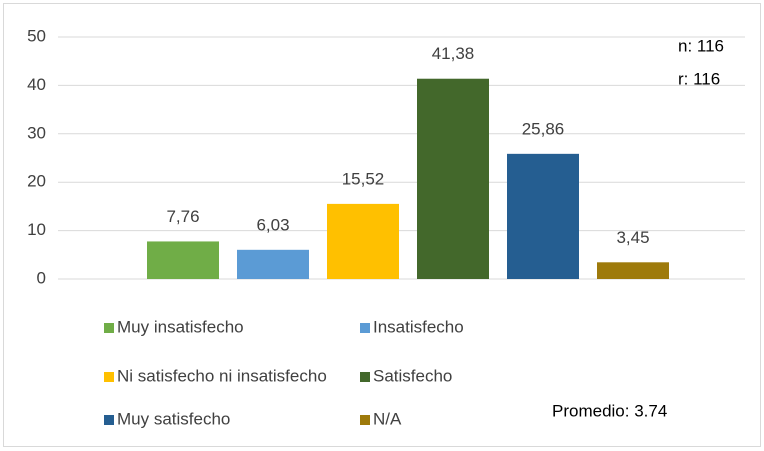  What do you see at coordinates (418, 326) in the screenshot?
I see `legend-label: Insatisfecho` at bounding box center [418, 326].